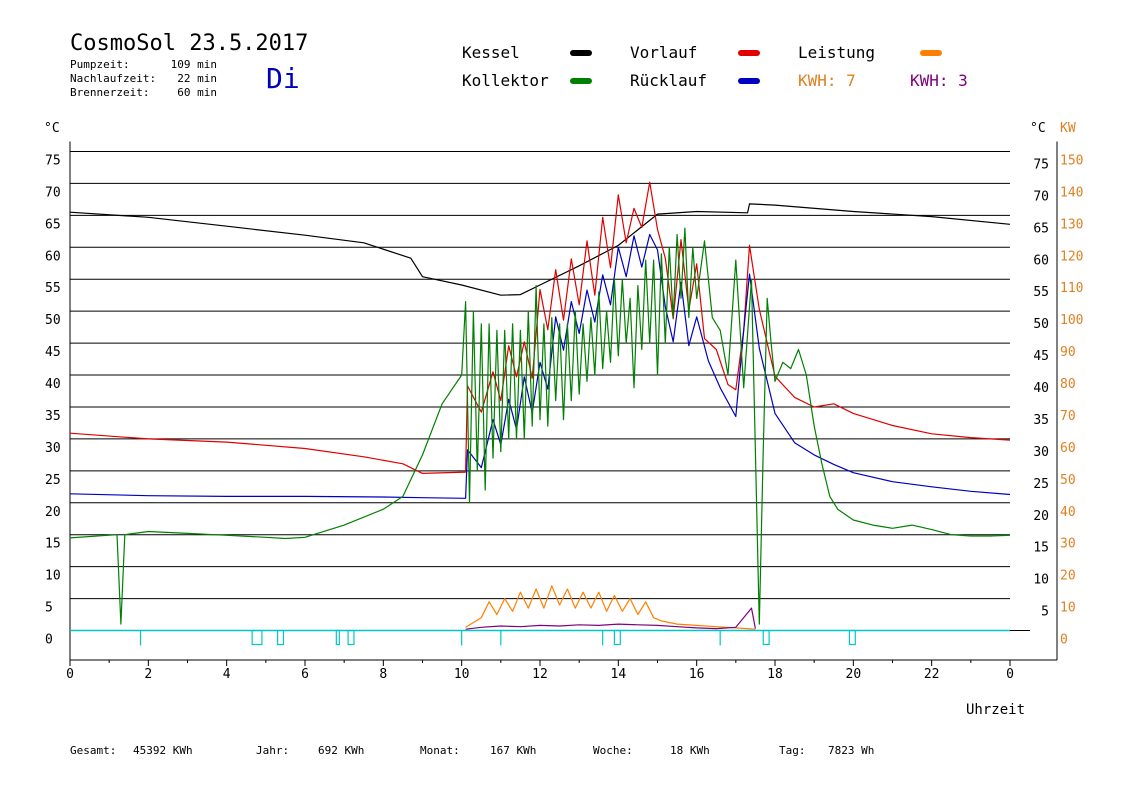 The image size is (1148, 812). I want to click on day-value: 7823 Wh, so click(851, 750).